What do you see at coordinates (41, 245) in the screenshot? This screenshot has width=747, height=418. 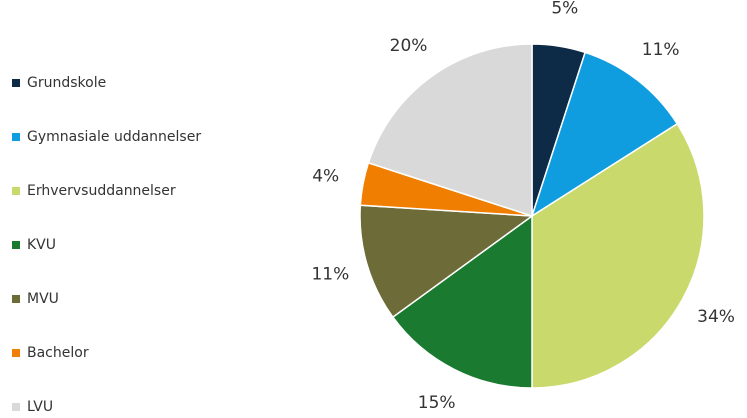 I see `legend-label: KVU` at bounding box center [41, 245].